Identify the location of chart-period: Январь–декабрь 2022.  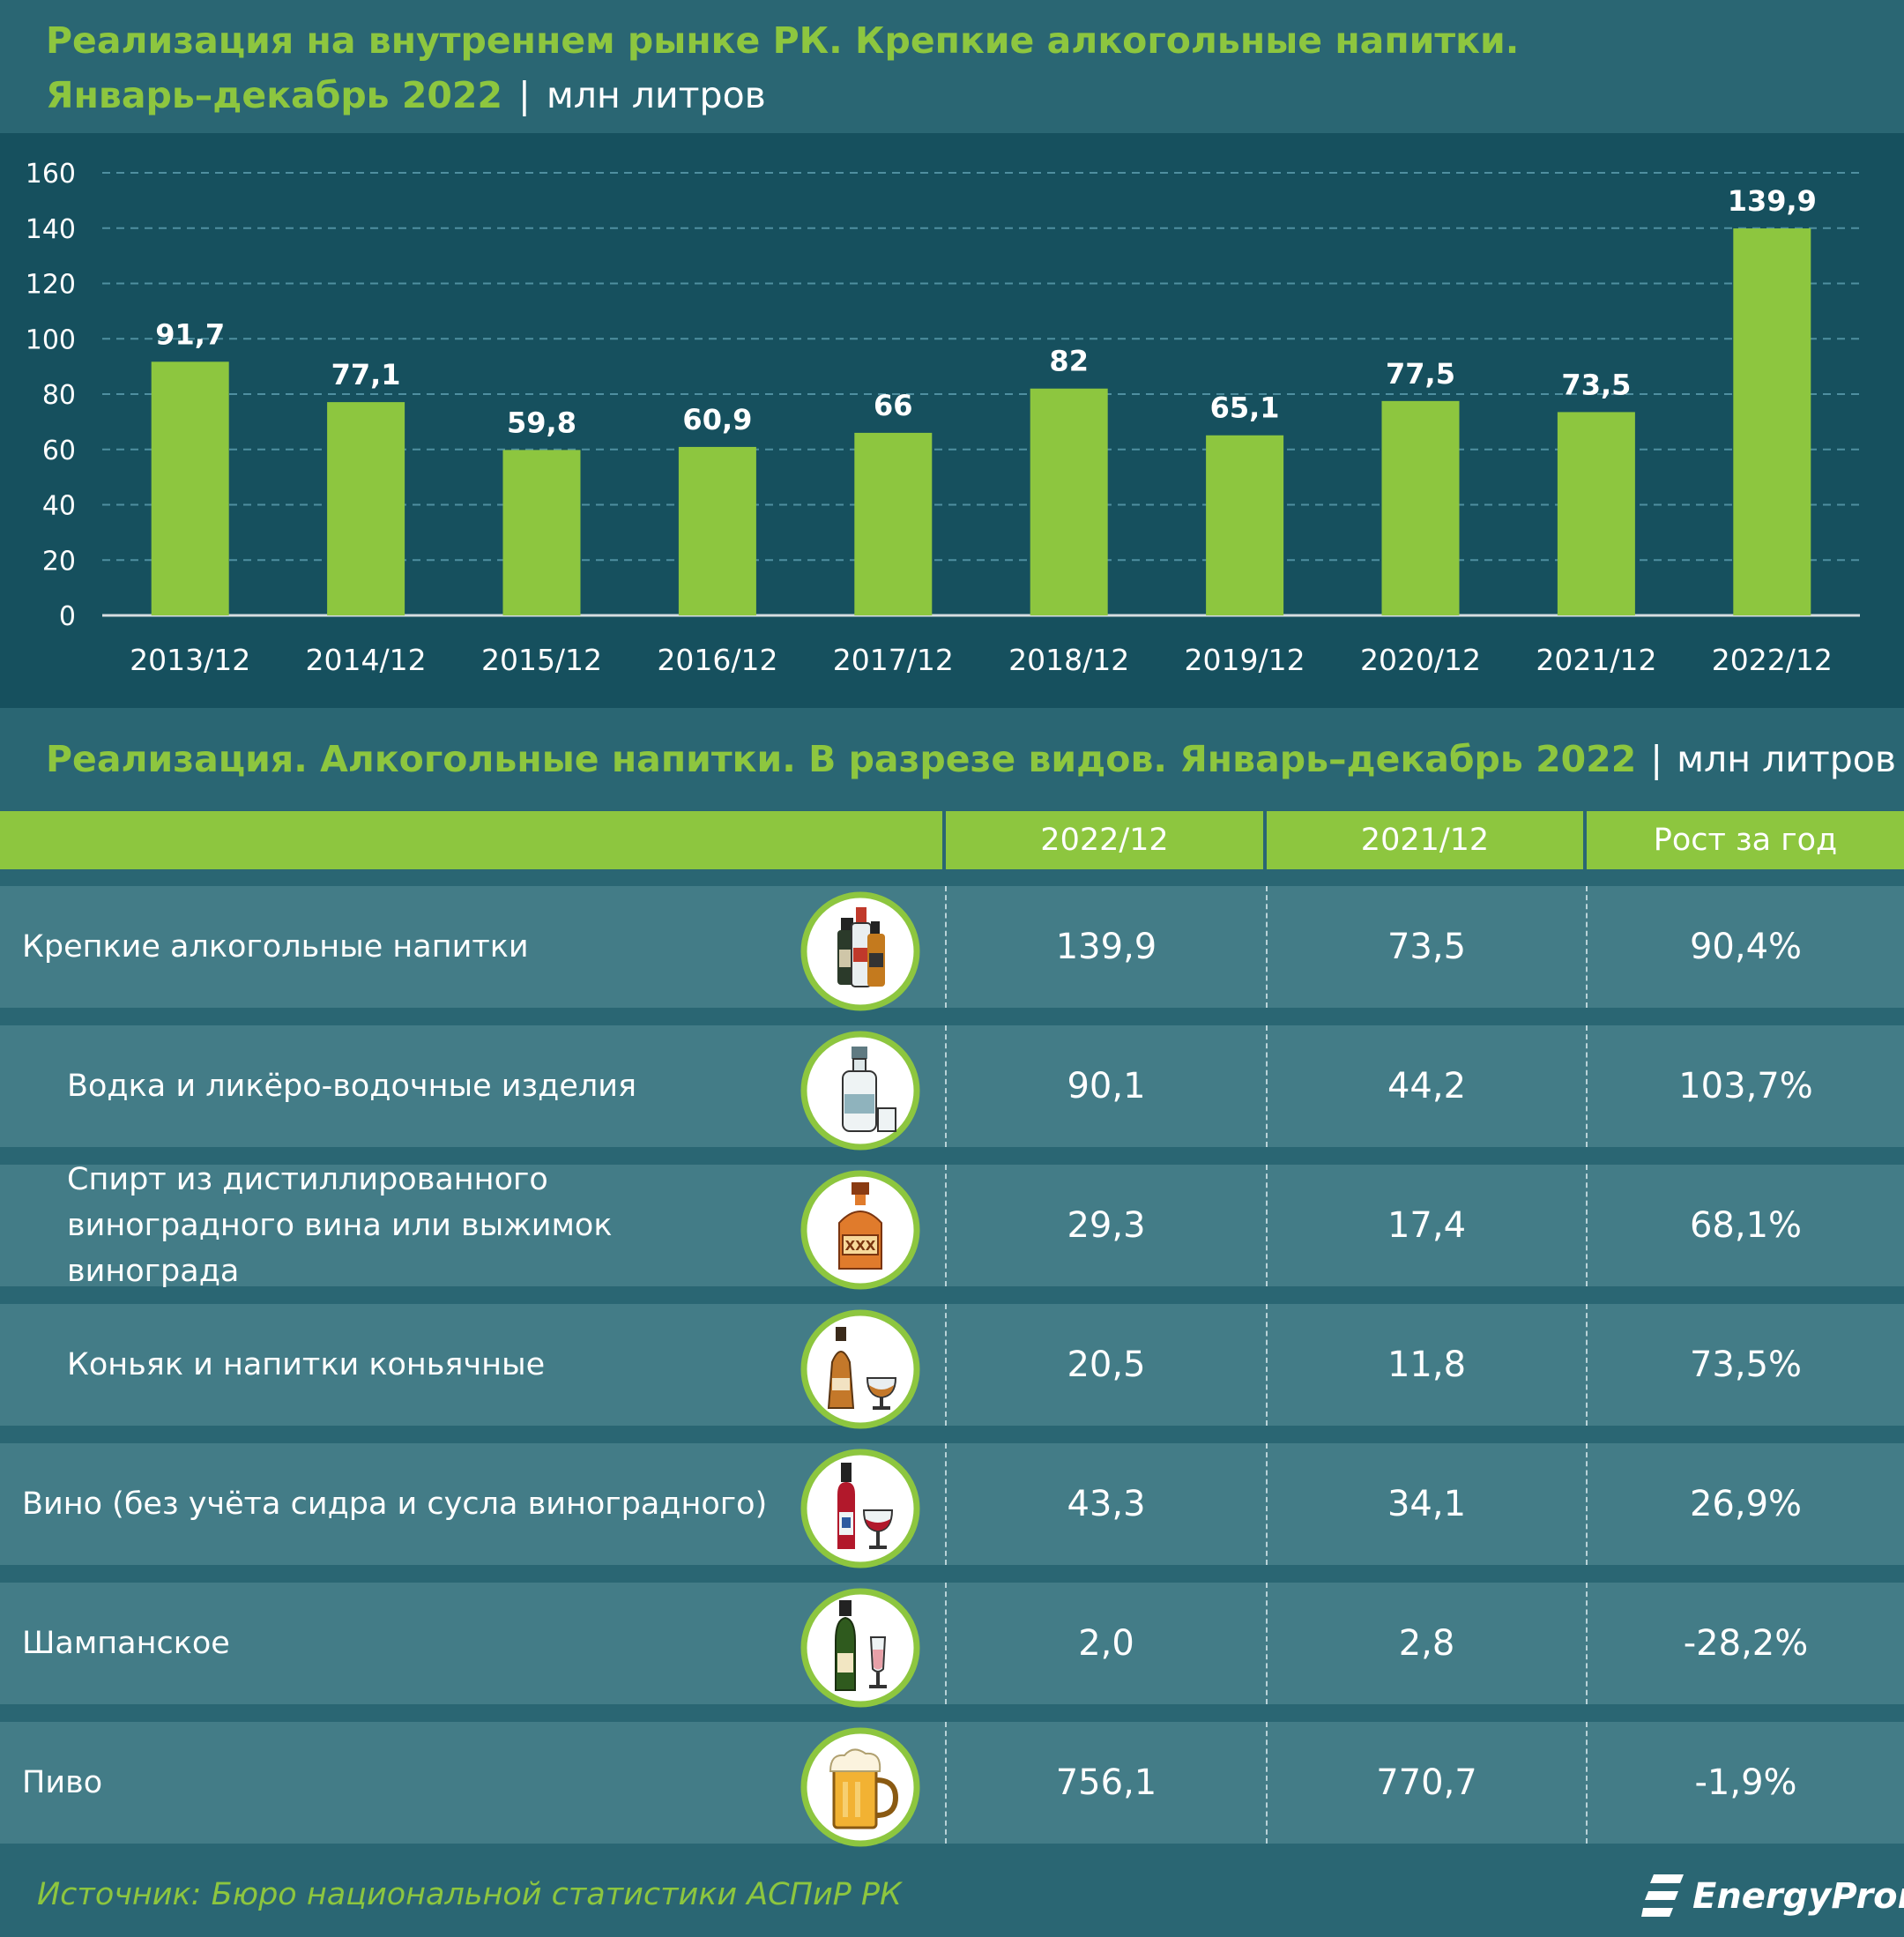
(274, 95).